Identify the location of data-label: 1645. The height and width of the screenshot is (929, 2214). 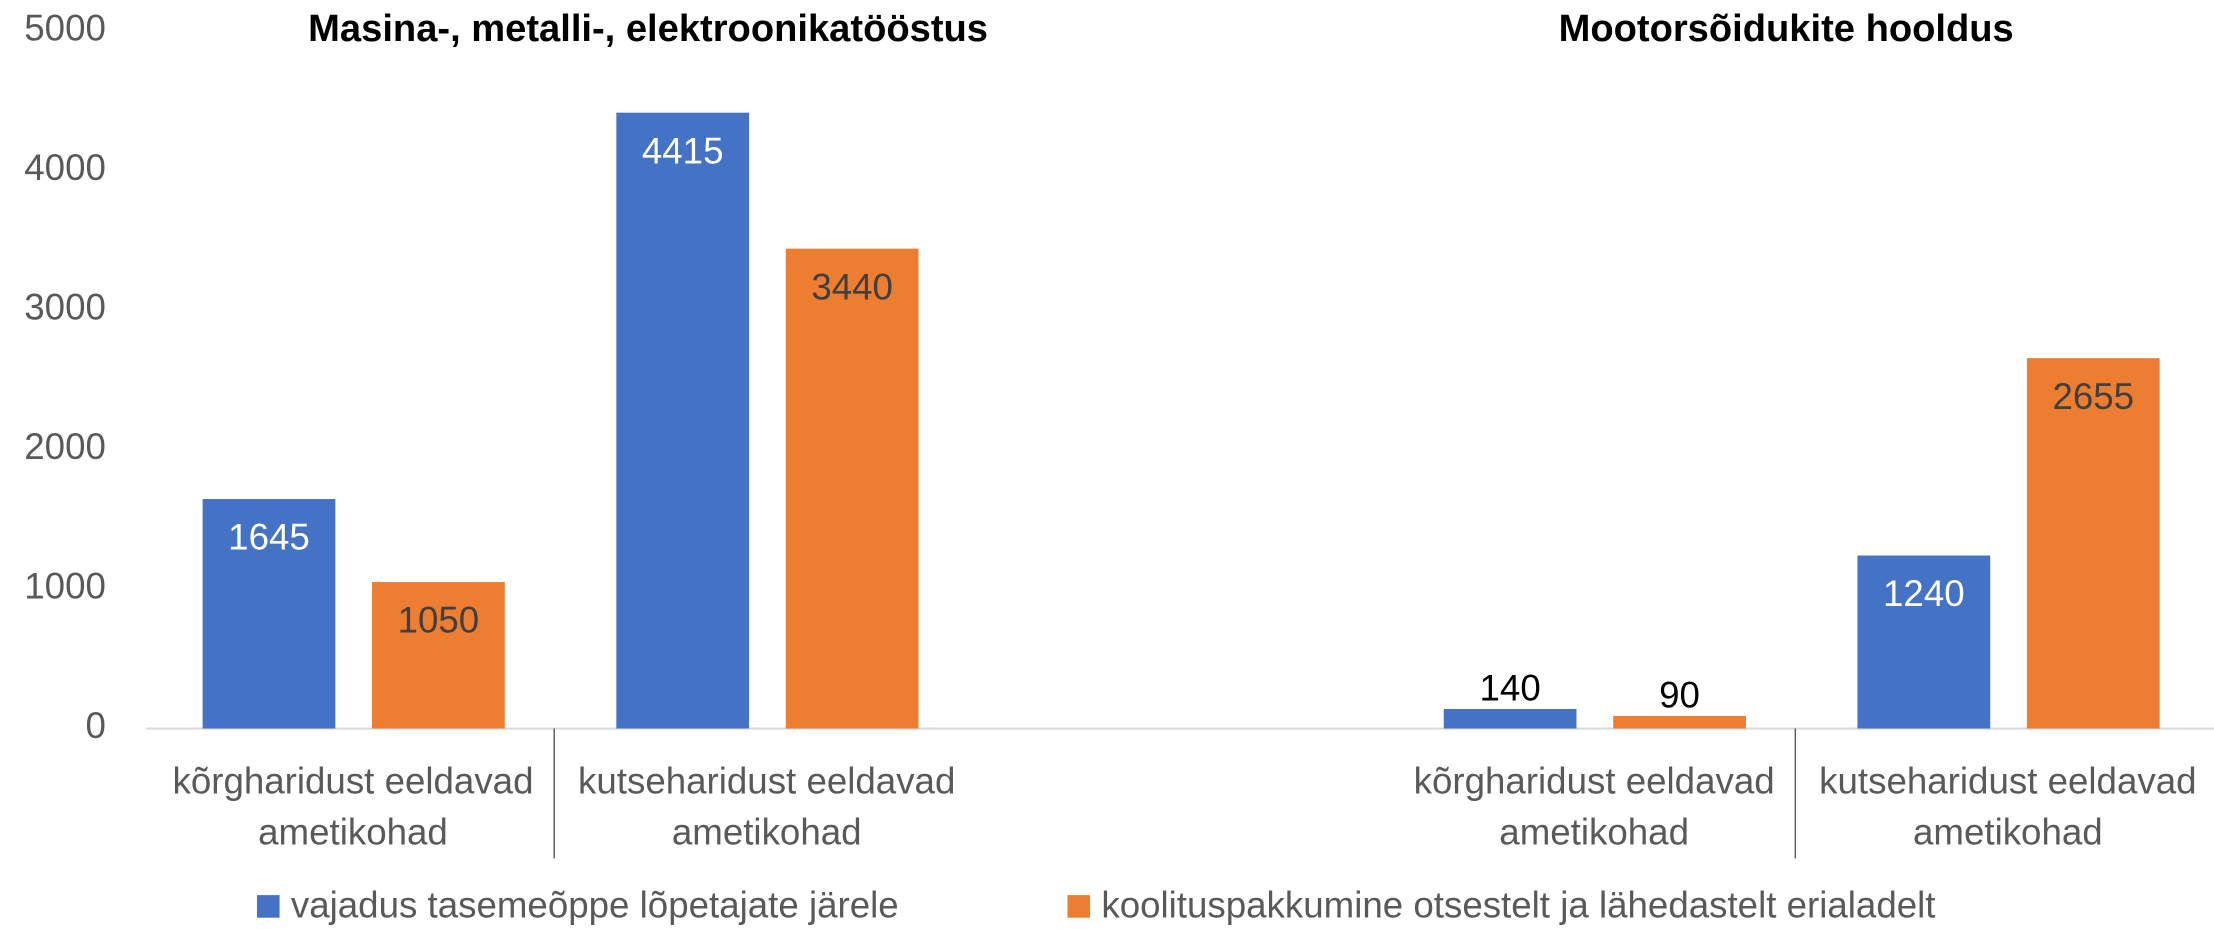
(269, 537).